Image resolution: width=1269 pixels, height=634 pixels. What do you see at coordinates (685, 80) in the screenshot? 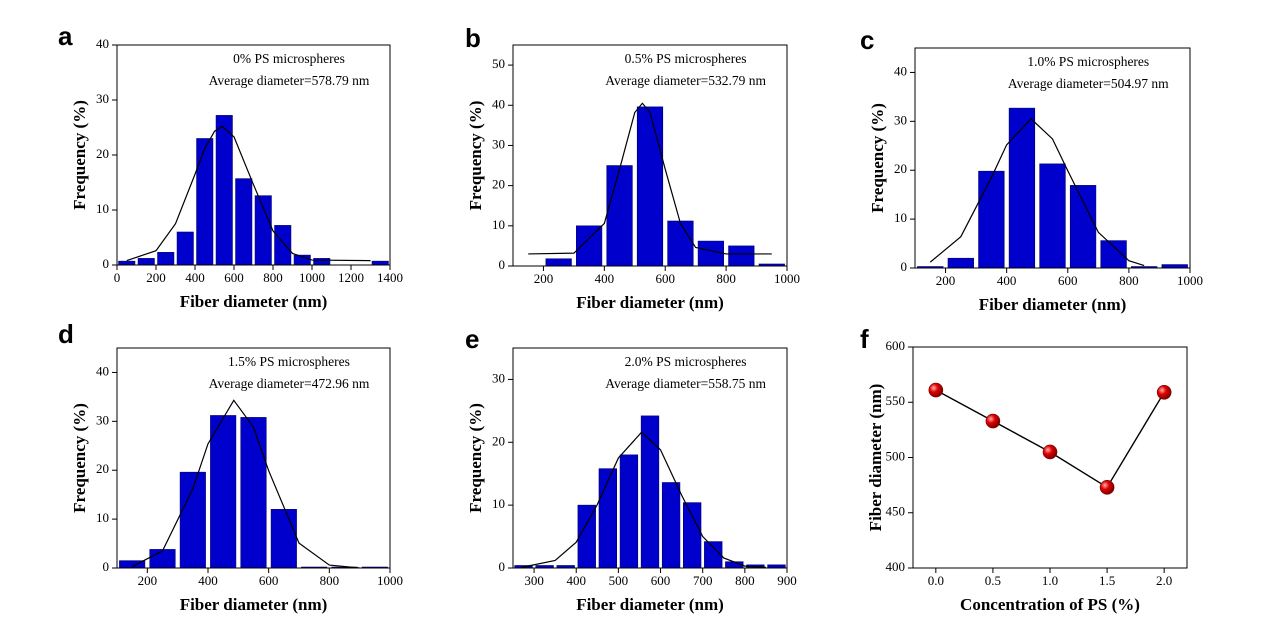
I see `annotation: Average diameter=532.79 nm` at bounding box center [685, 80].